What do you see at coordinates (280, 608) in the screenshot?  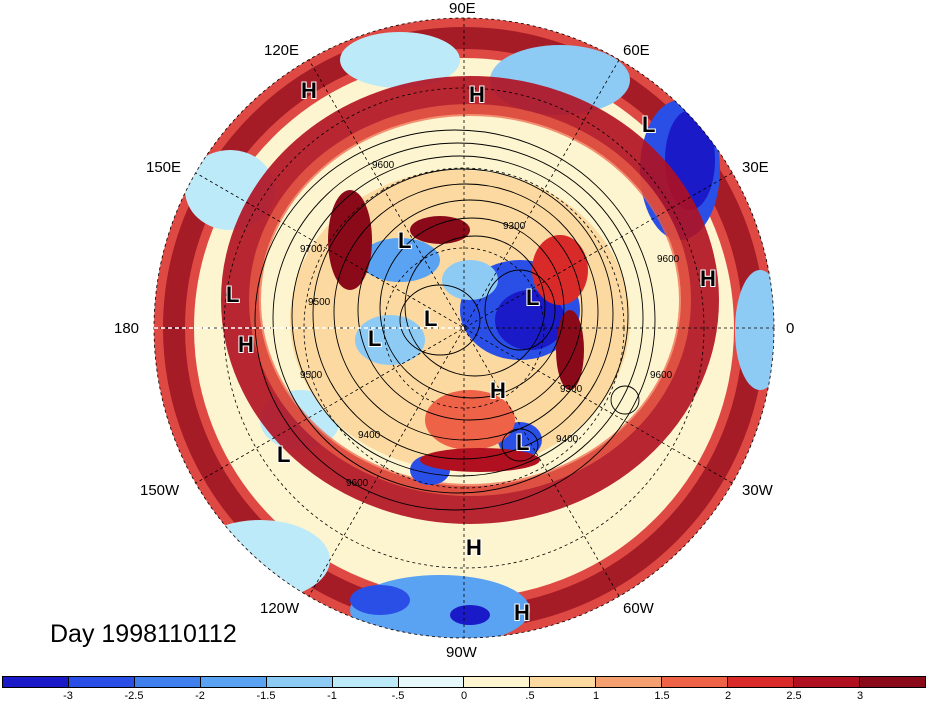 I see `lon-label-120w: 120W` at bounding box center [280, 608].